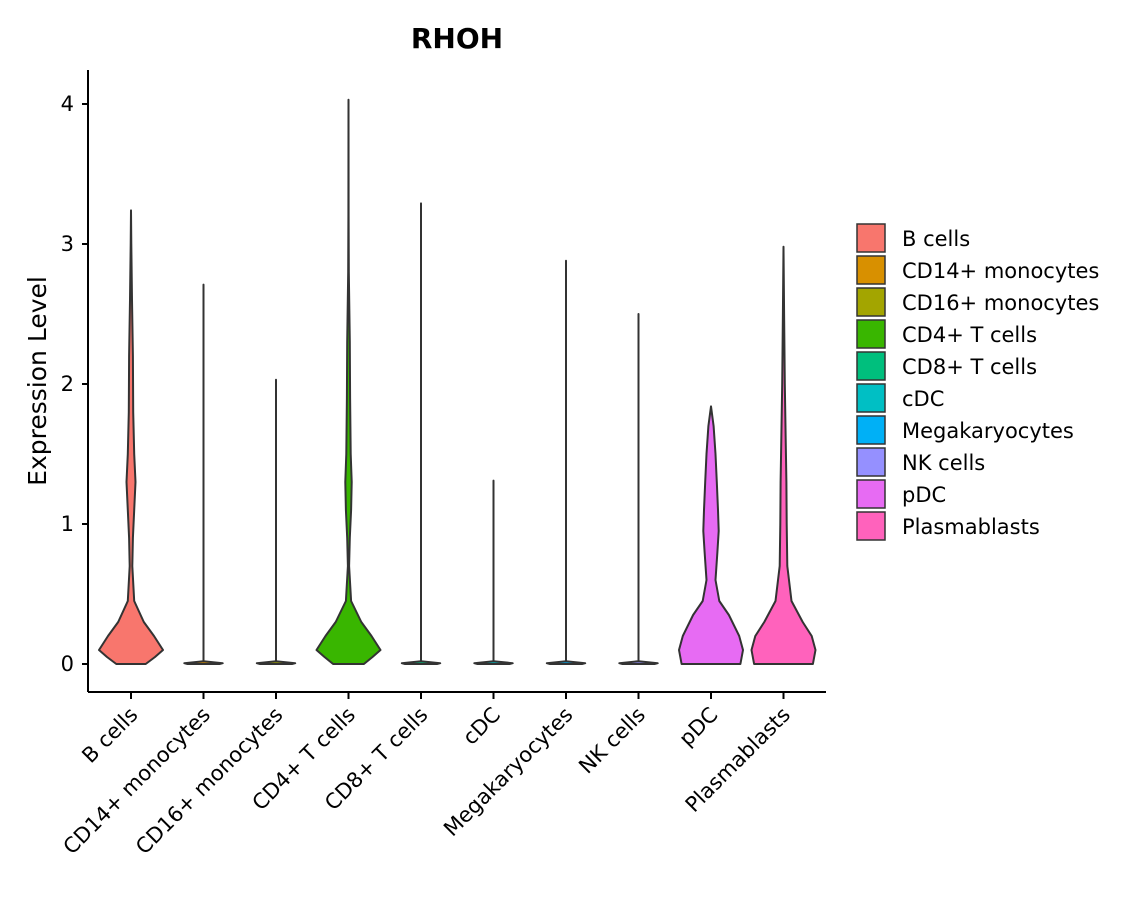 This screenshot has height=900, width=1140. What do you see at coordinates (638, 489) in the screenshot?
I see `violin-nk-cells` at bounding box center [638, 489].